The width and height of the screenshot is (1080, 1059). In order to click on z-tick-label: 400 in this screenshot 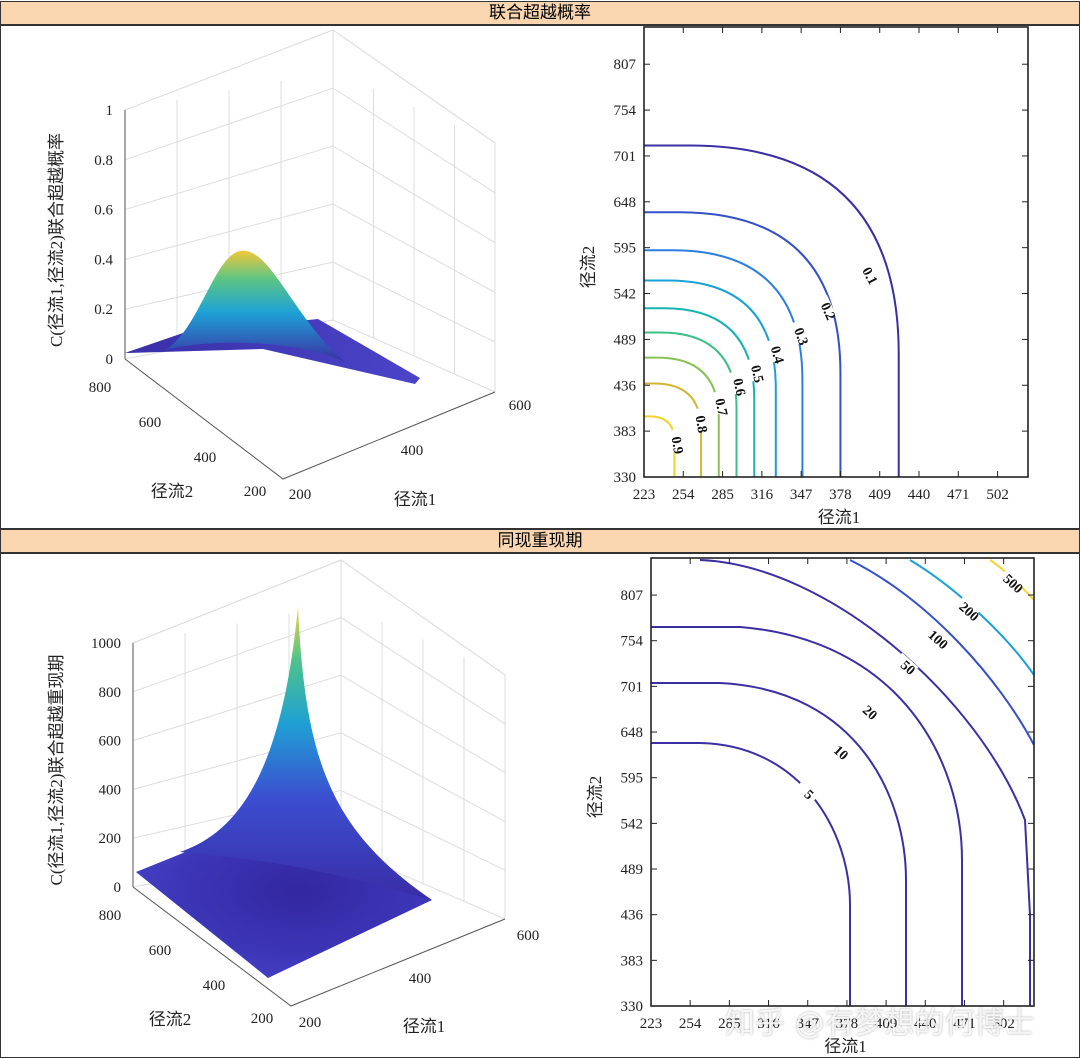, I will do `click(110, 790)`.